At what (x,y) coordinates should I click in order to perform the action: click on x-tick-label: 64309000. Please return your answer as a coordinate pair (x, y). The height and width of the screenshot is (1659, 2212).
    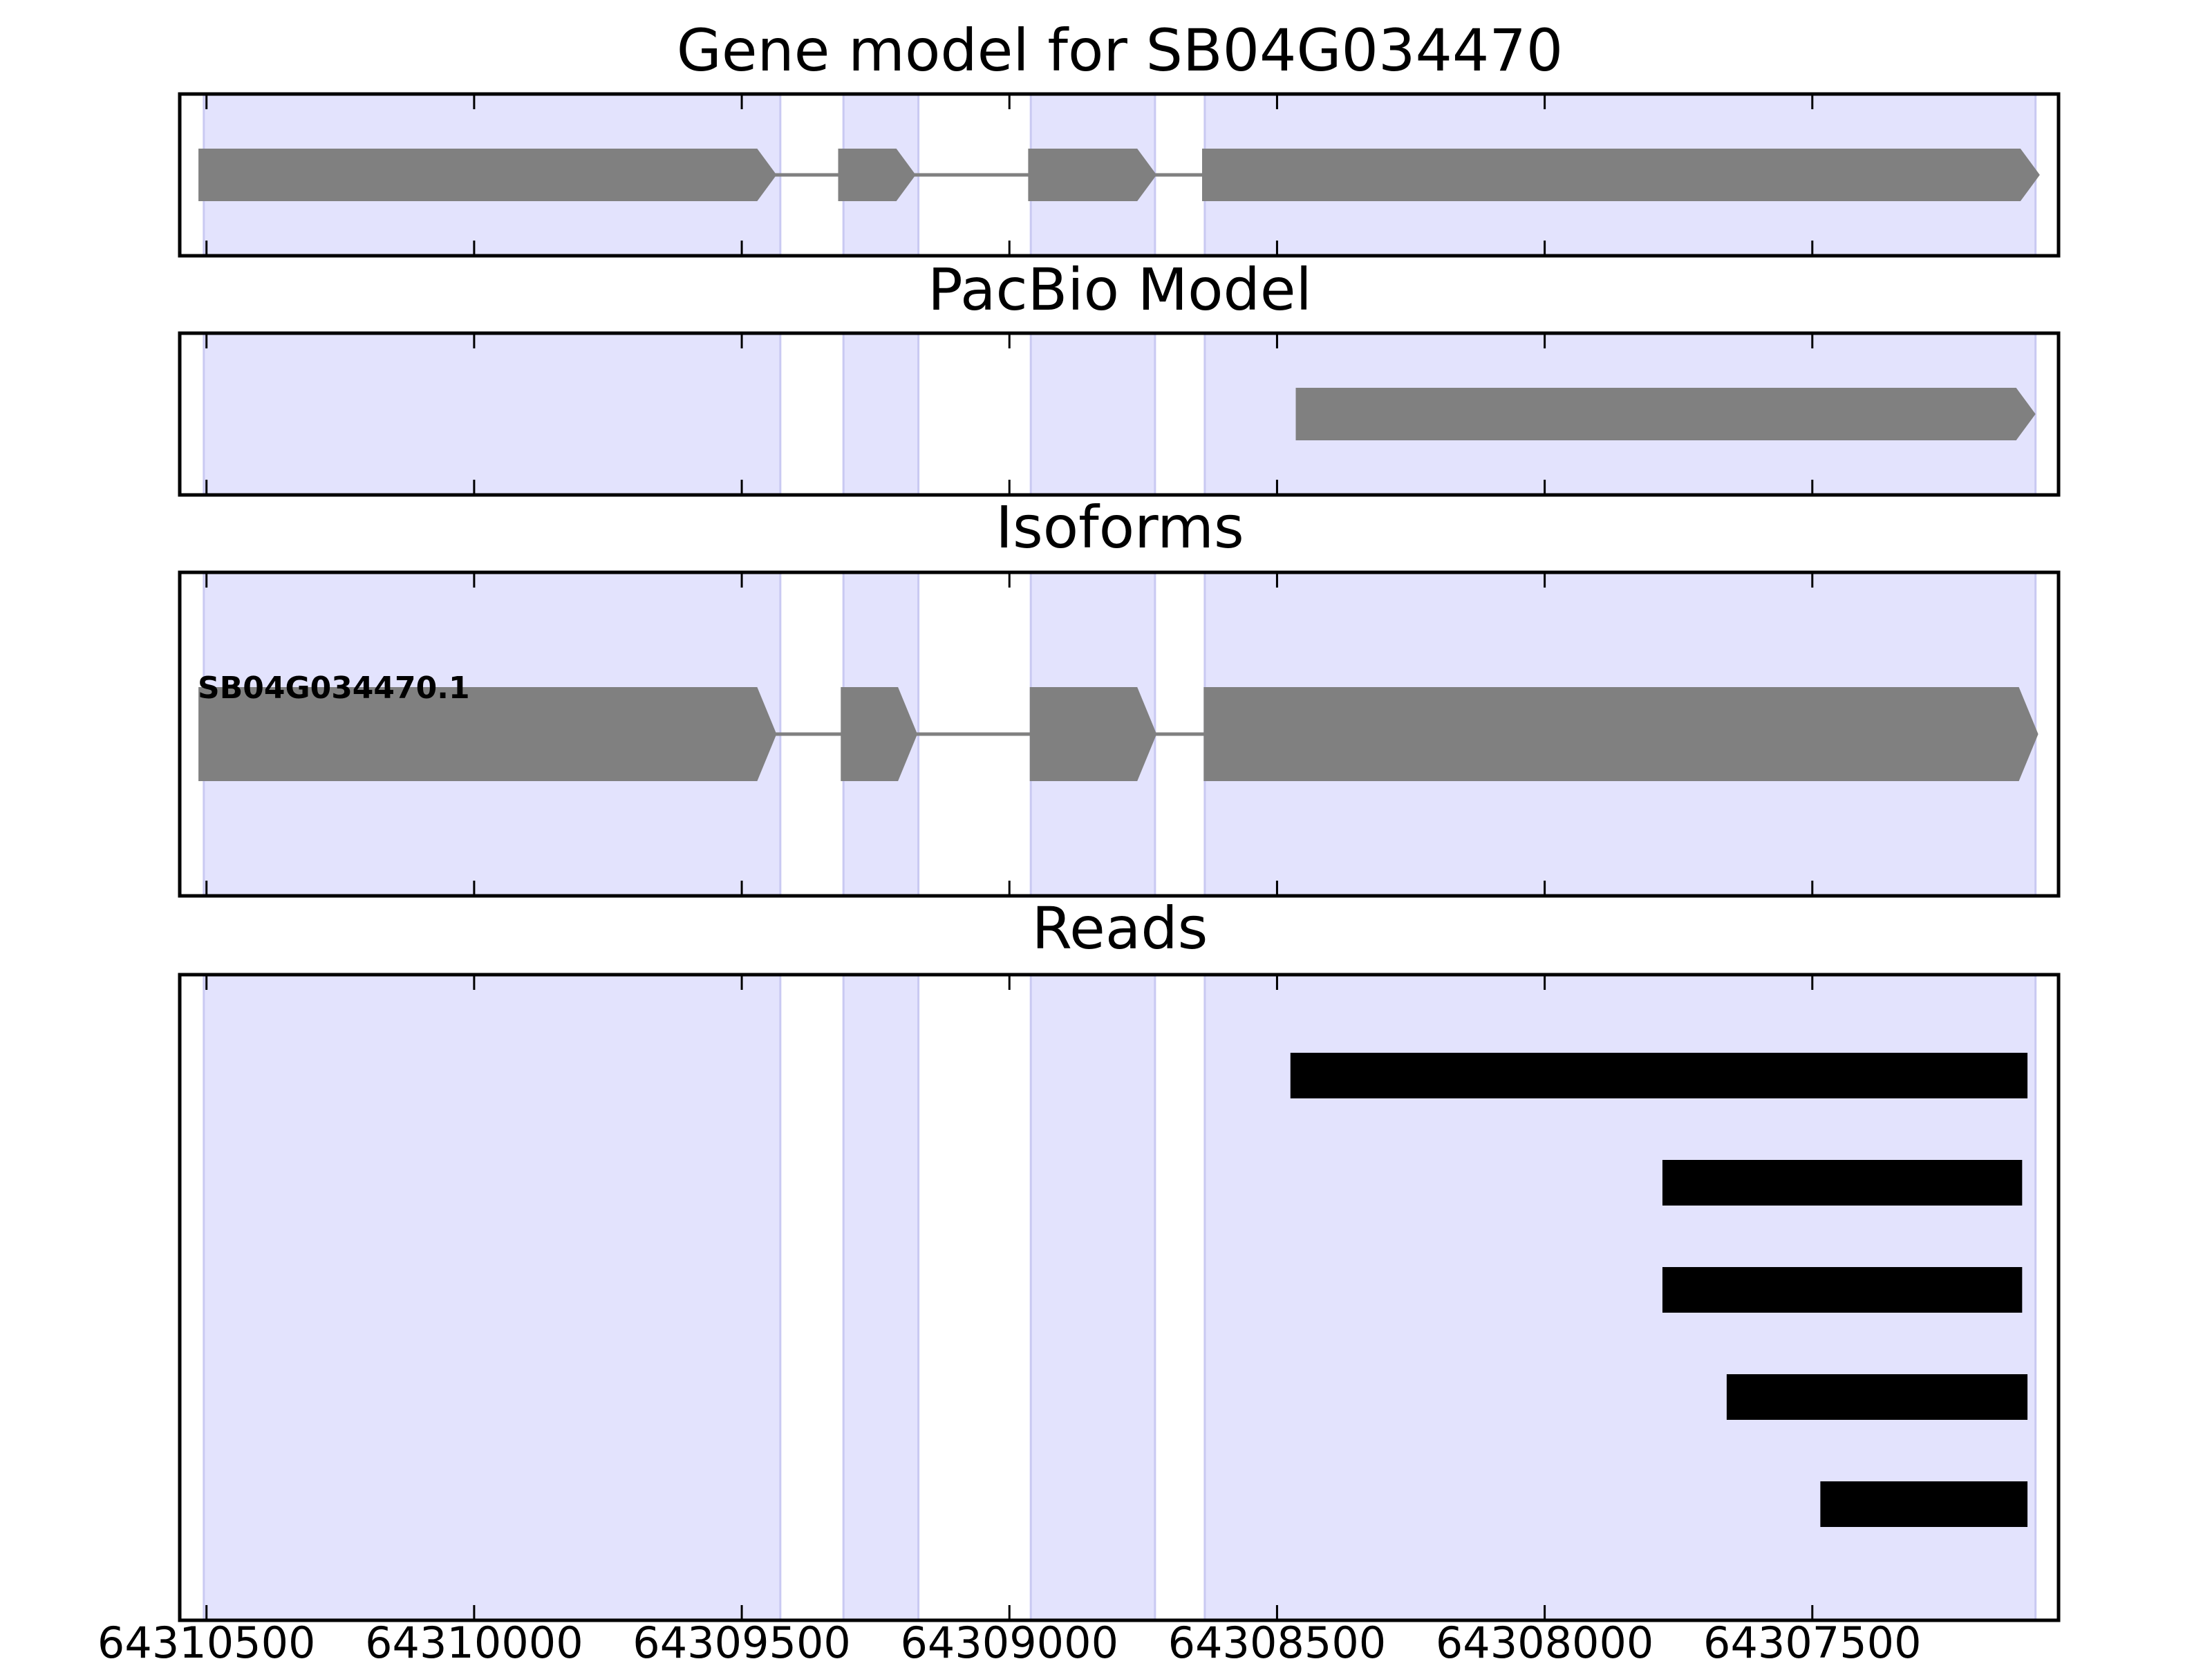
    Looking at the image, I should click on (1009, 1638).